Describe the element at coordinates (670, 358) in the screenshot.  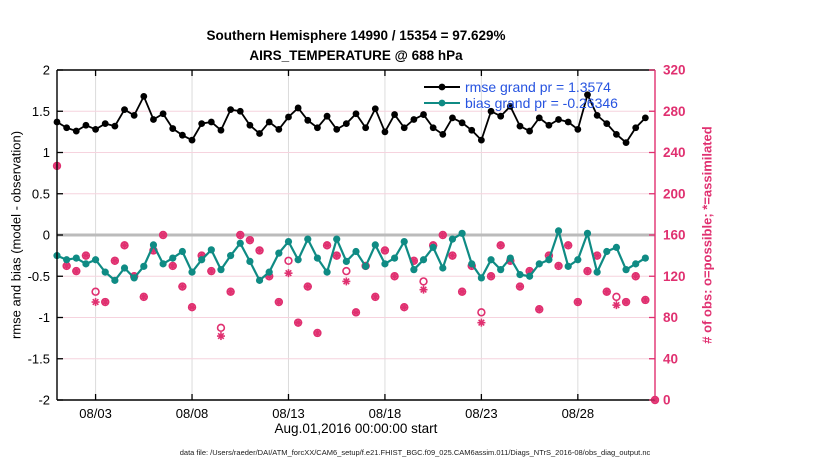
I see `svg-text: 40` at that location.